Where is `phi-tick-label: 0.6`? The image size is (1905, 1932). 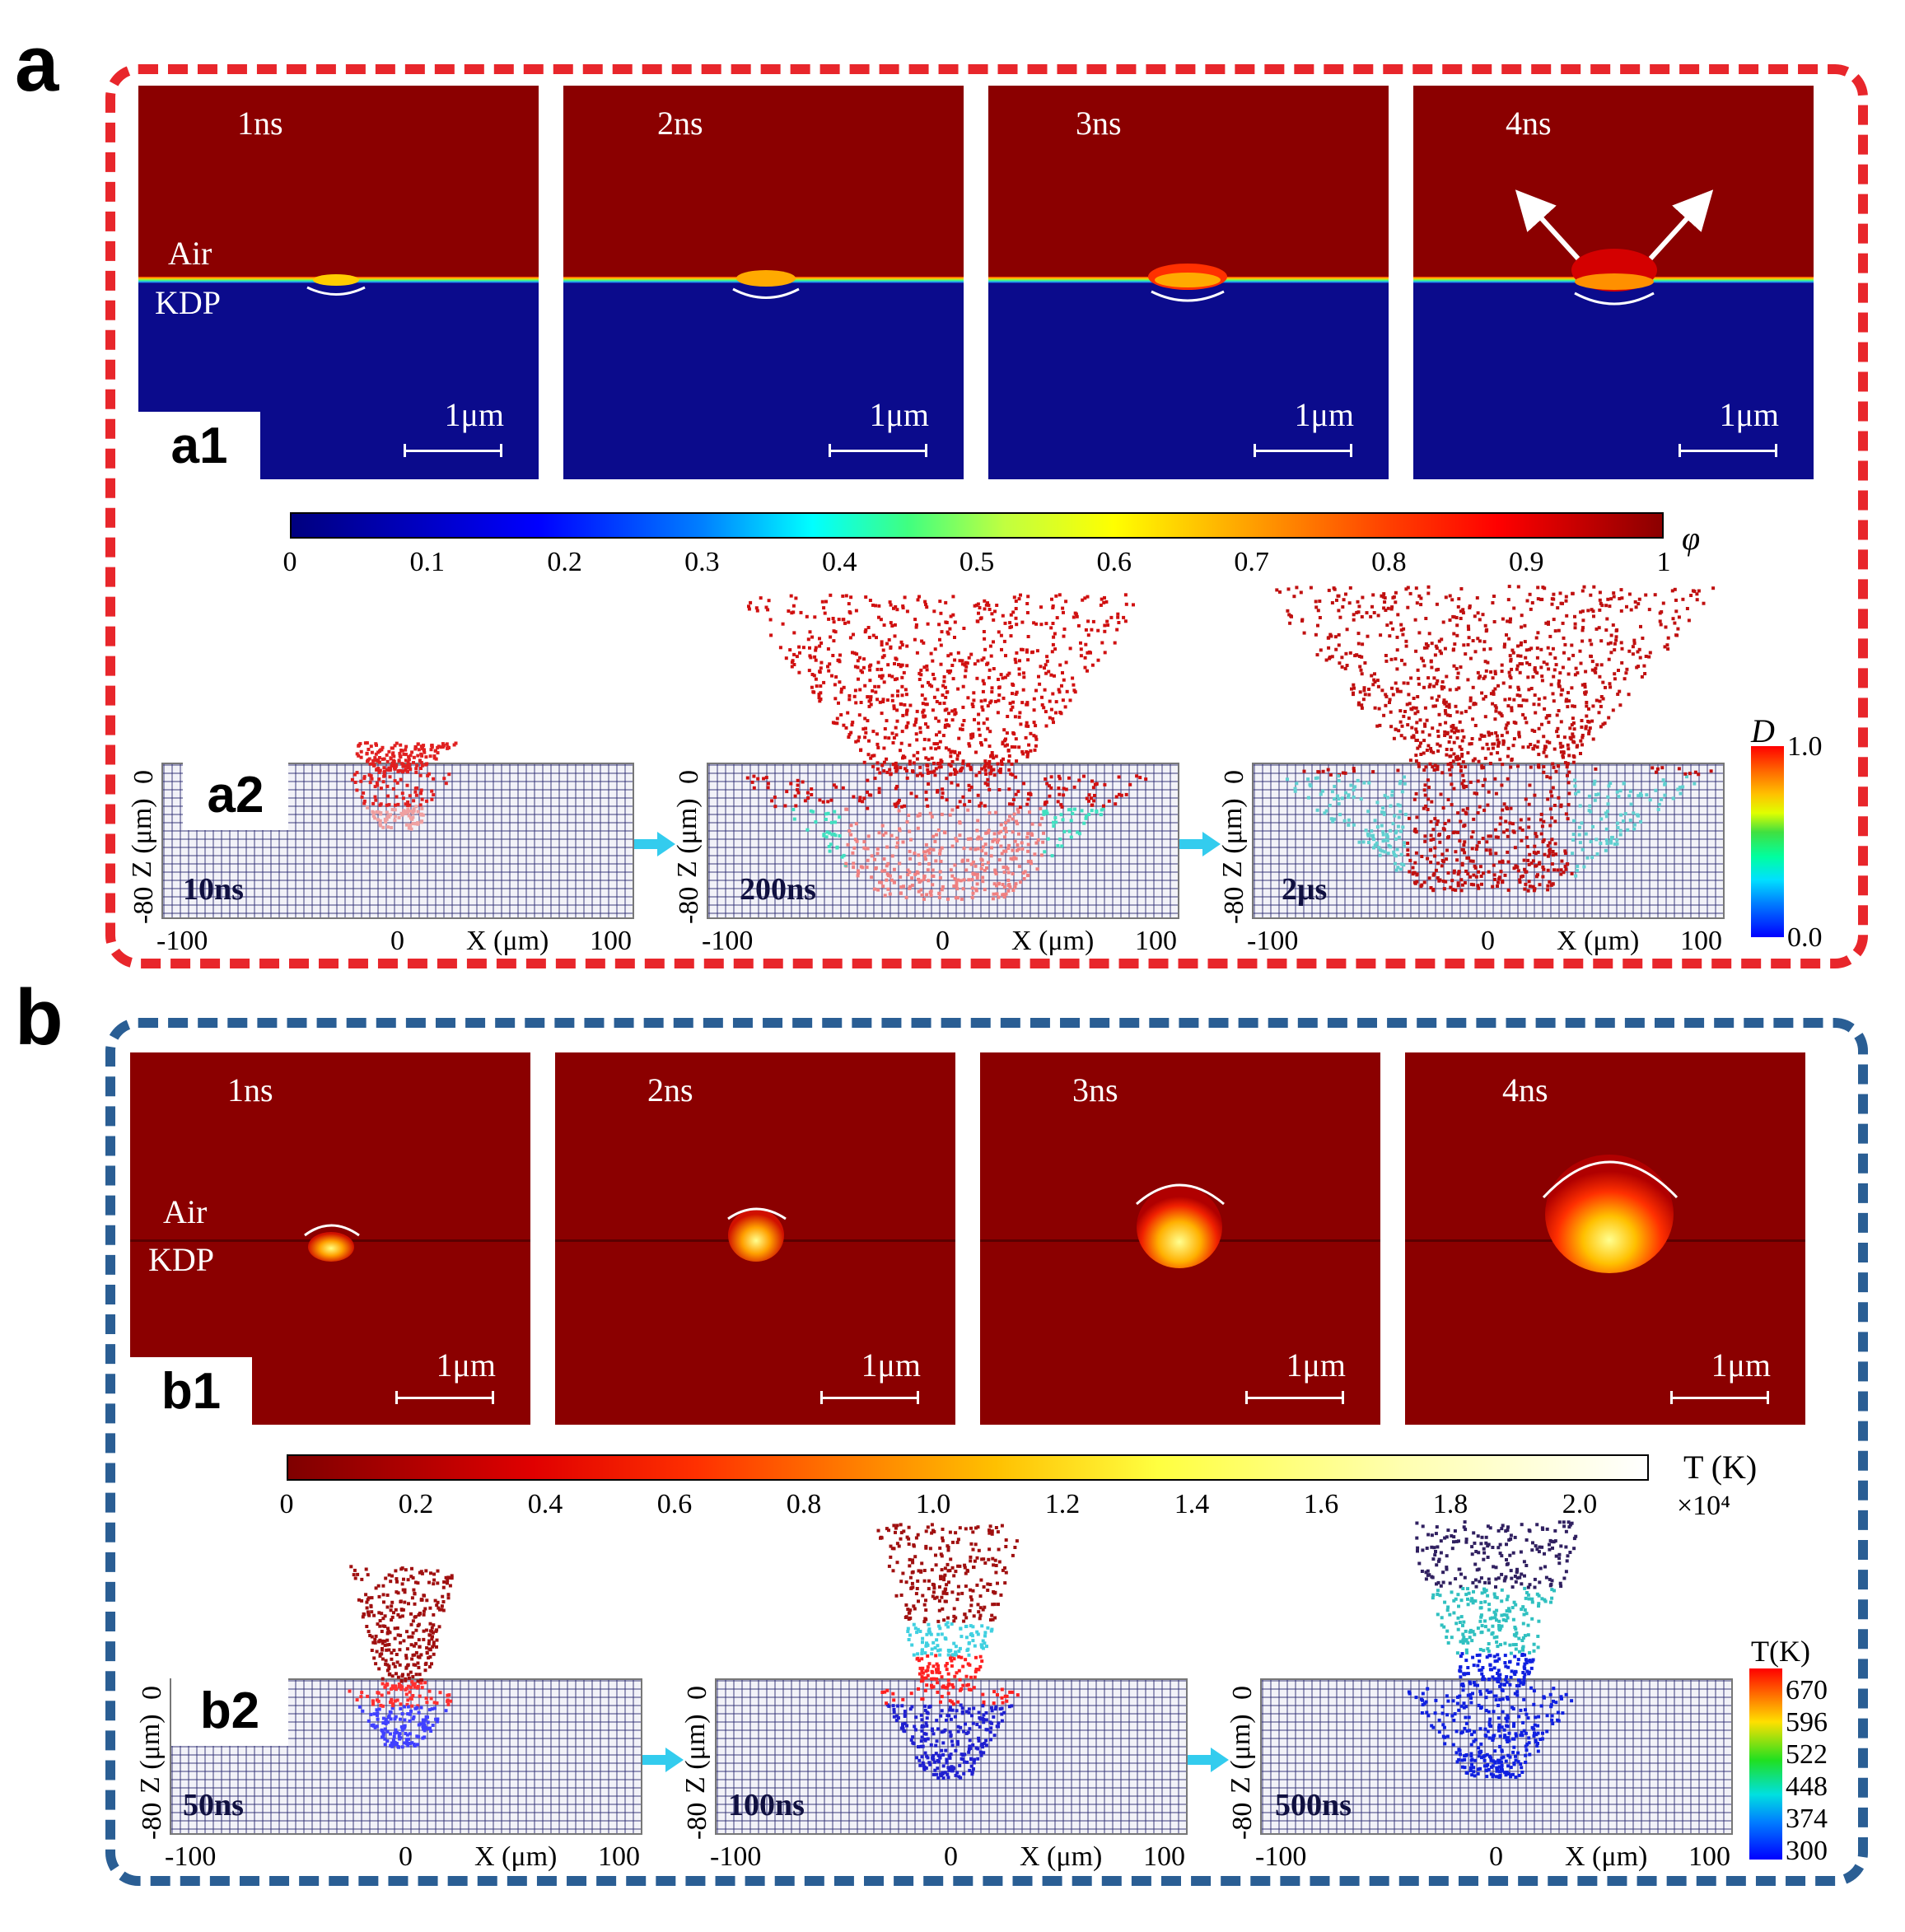
phi-tick-label: 0.6 is located at coordinates (1114, 562).